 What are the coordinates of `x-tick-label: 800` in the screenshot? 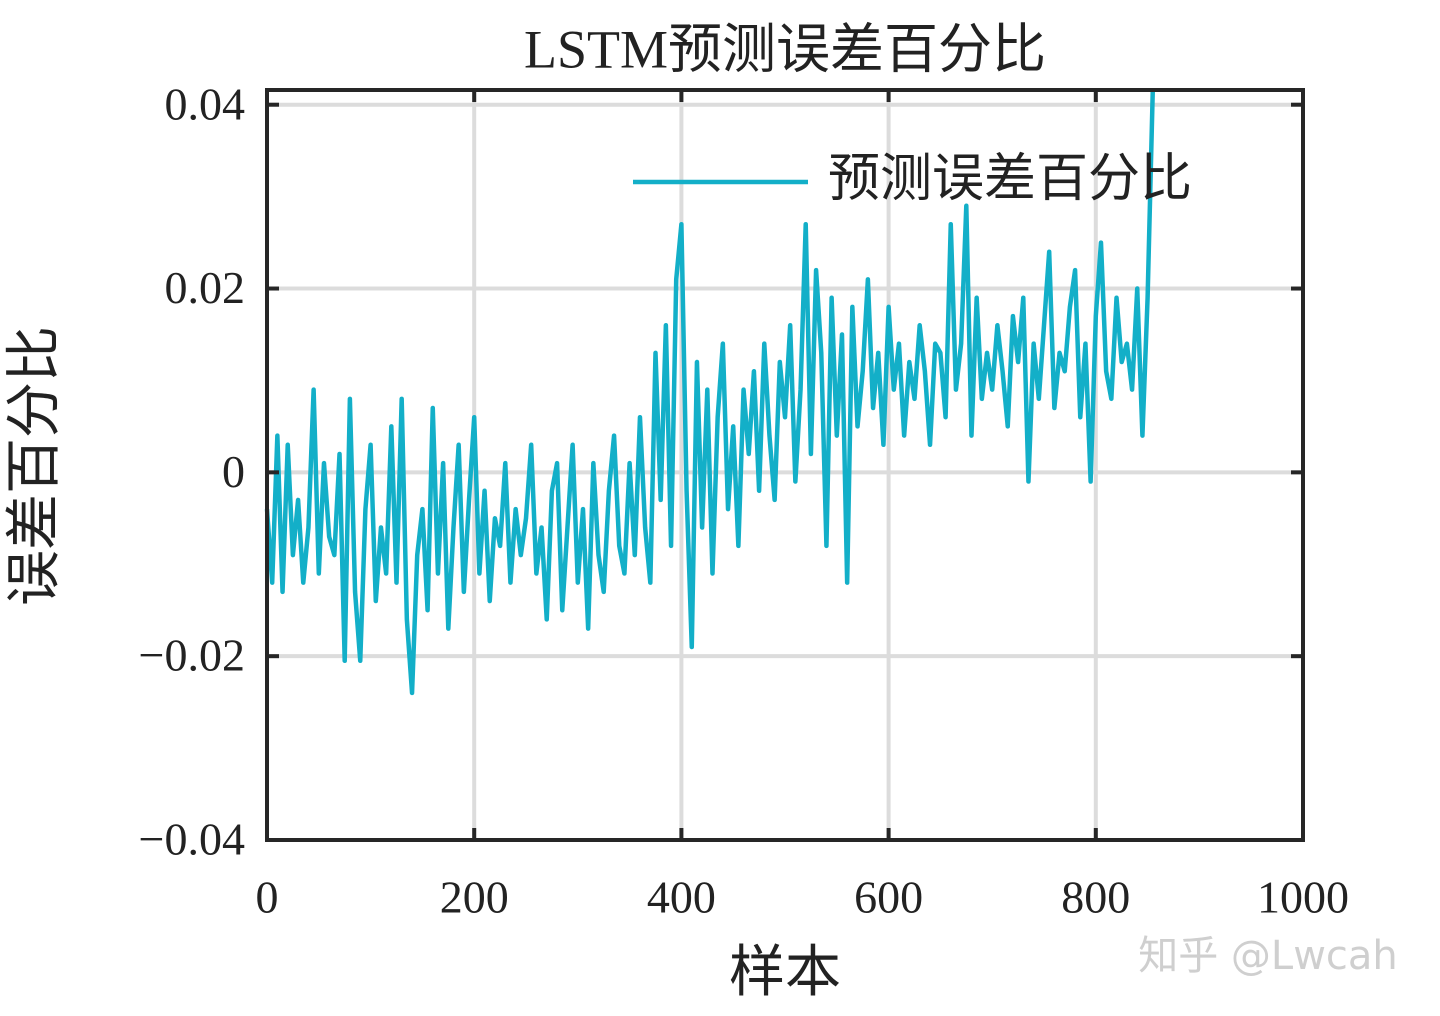 It's located at (1095, 897).